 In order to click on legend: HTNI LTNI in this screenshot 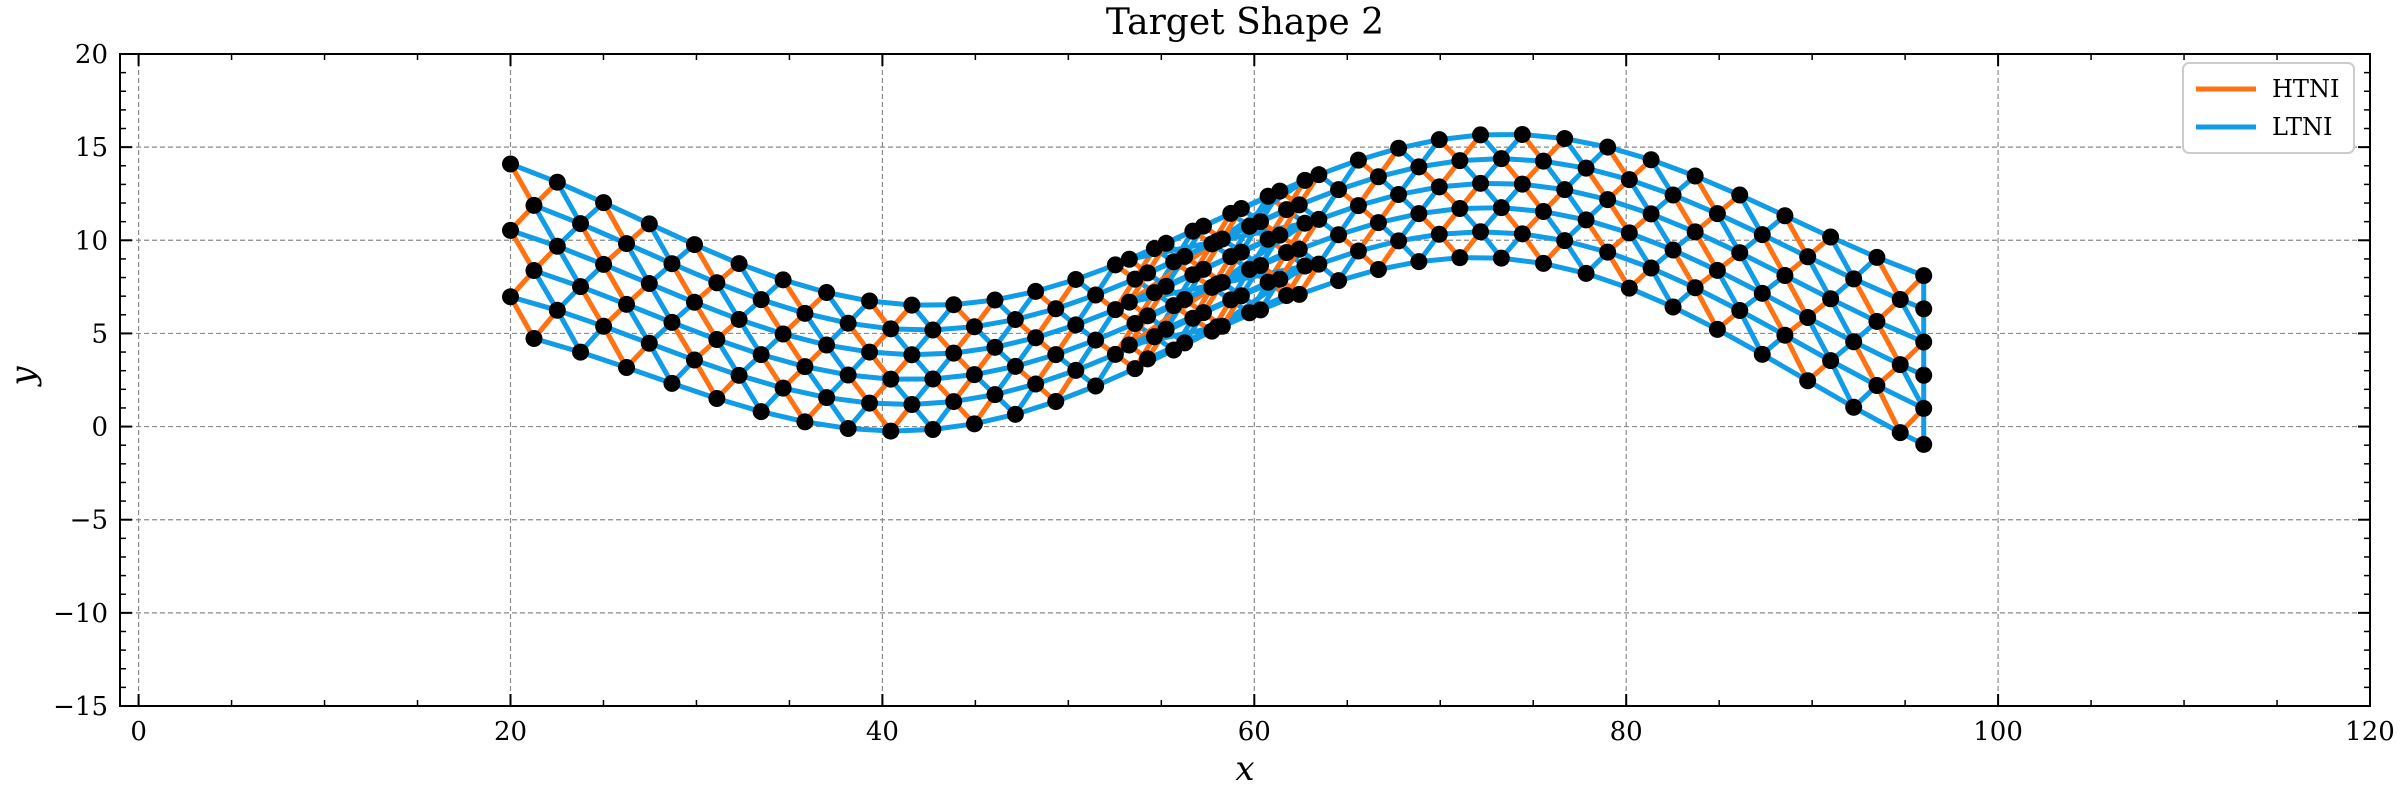, I will do `click(2268, 108)`.